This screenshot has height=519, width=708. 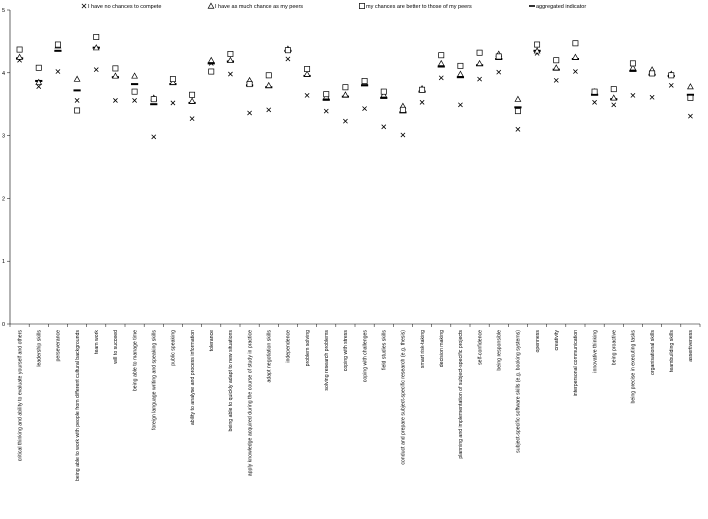 I want to click on legend-label: aggregated indicator, so click(x=561, y=7).